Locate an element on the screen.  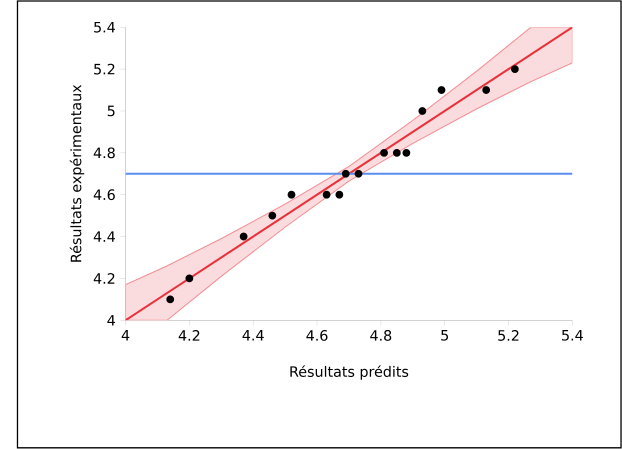
x-tick-label: 4.6 is located at coordinates (317, 335).